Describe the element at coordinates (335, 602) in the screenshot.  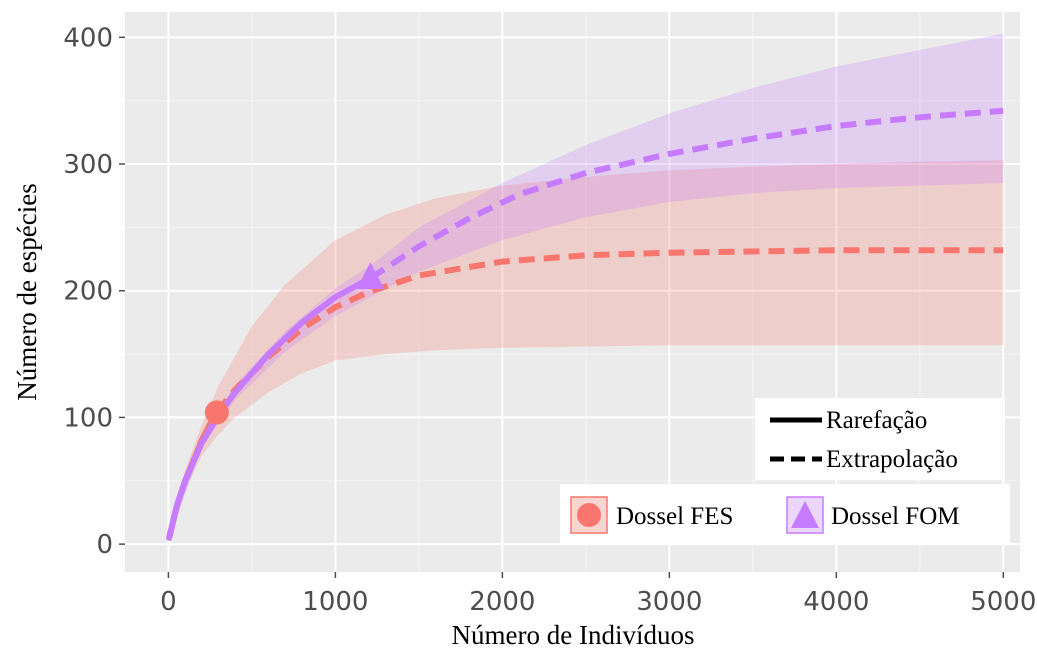
I see `x-tick-label: 1000` at that location.